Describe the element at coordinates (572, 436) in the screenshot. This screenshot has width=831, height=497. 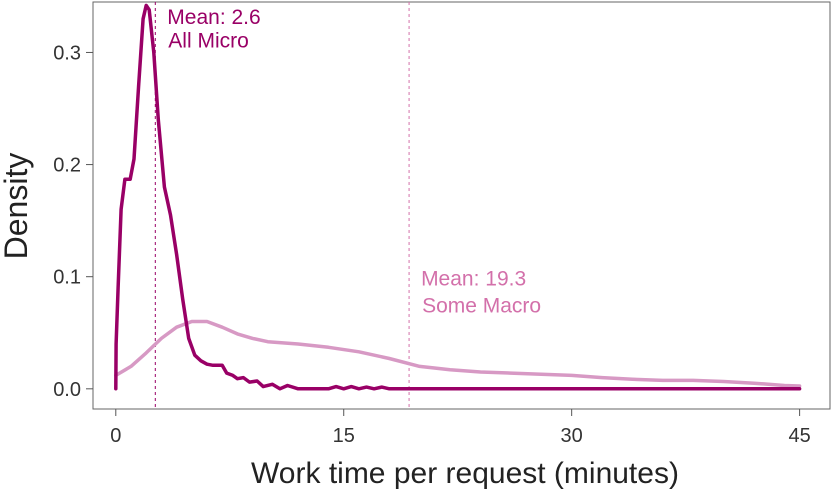
I see `x-tick-label: 30` at that location.